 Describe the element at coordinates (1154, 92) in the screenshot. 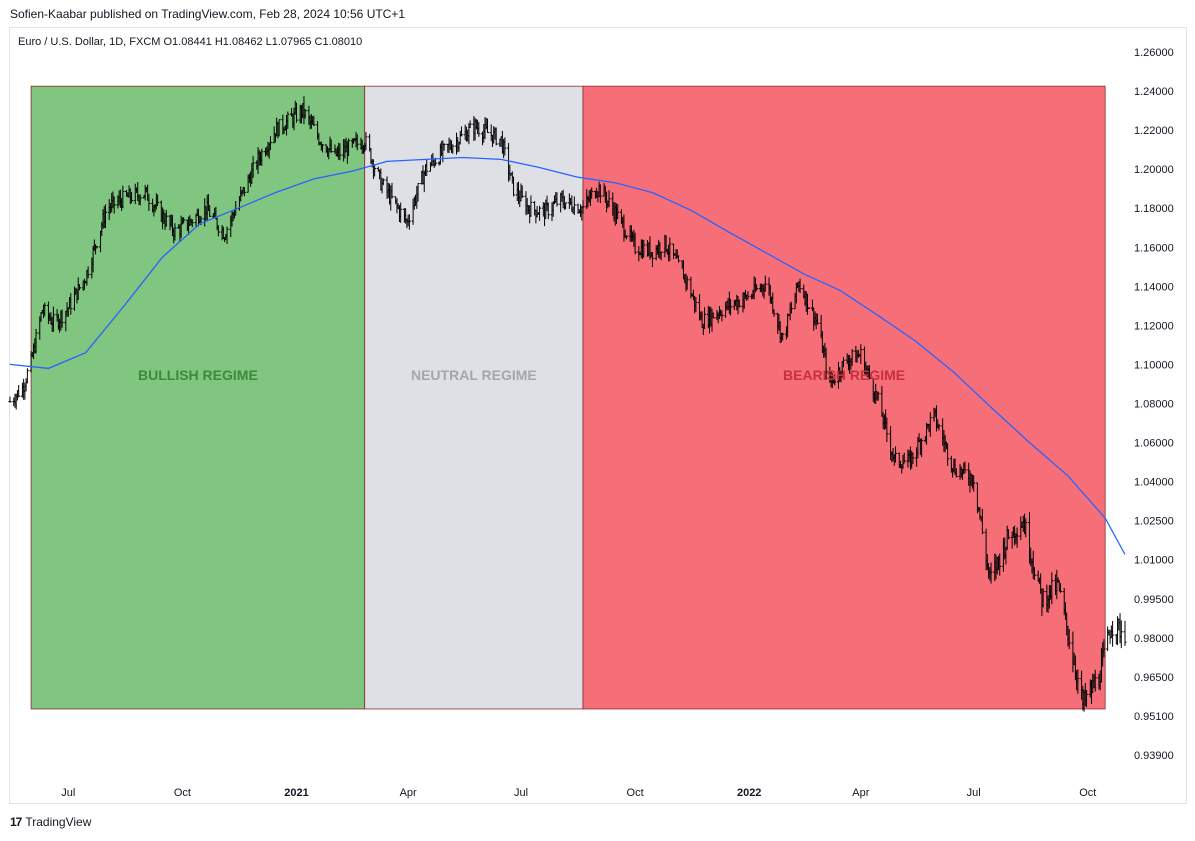

I see `y-tick-label: 1.24000` at that location.